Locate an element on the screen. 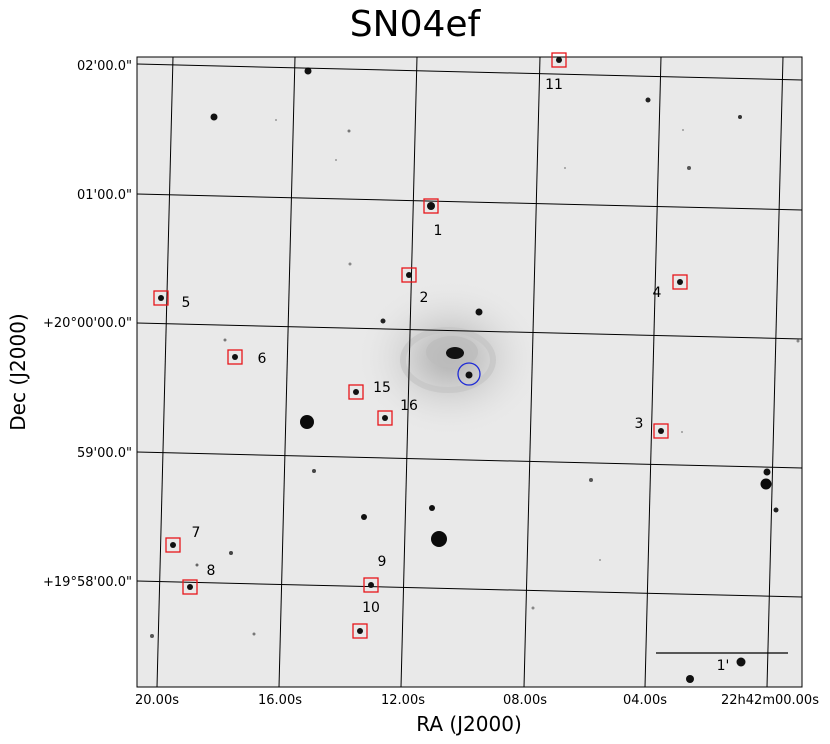 Image resolution: width=830 pixels, height=744 pixels. dec-tick-label: 01'00.0" is located at coordinates (104, 195).